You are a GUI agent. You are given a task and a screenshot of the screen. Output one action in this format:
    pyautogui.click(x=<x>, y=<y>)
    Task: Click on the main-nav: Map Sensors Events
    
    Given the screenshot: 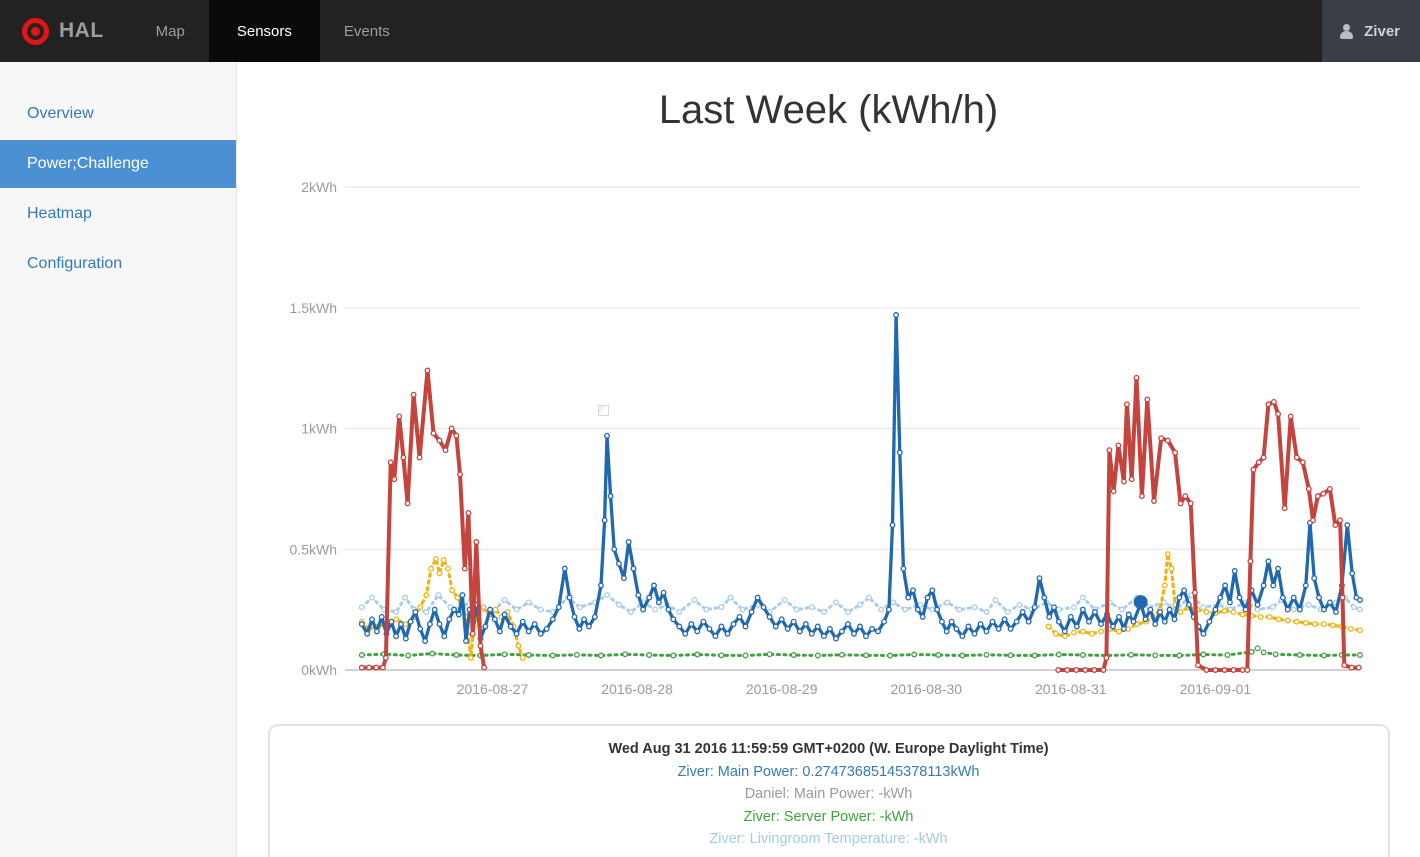 What is the action you would take?
    pyautogui.click(x=273, y=31)
    